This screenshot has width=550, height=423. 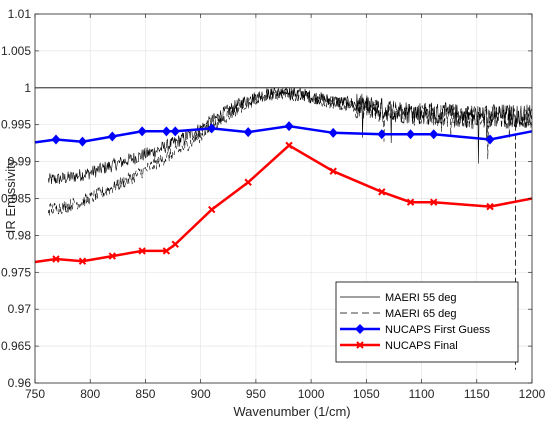 What do you see at coordinates (201, 394) in the screenshot?
I see `x-tick-label: 900` at bounding box center [201, 394].